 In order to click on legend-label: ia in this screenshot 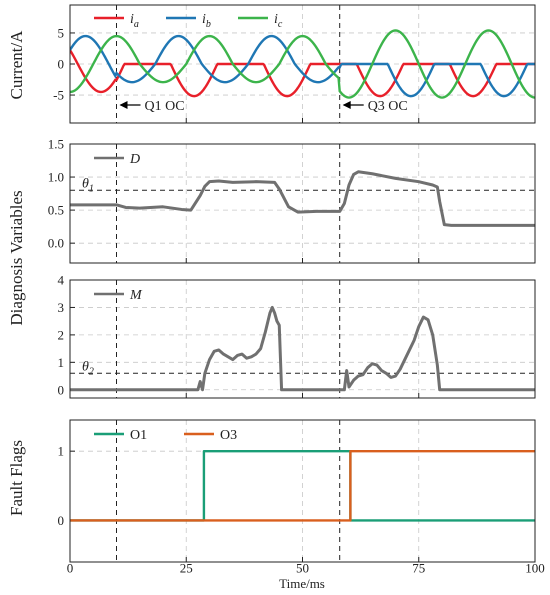, I will do `click(134, 21)`.